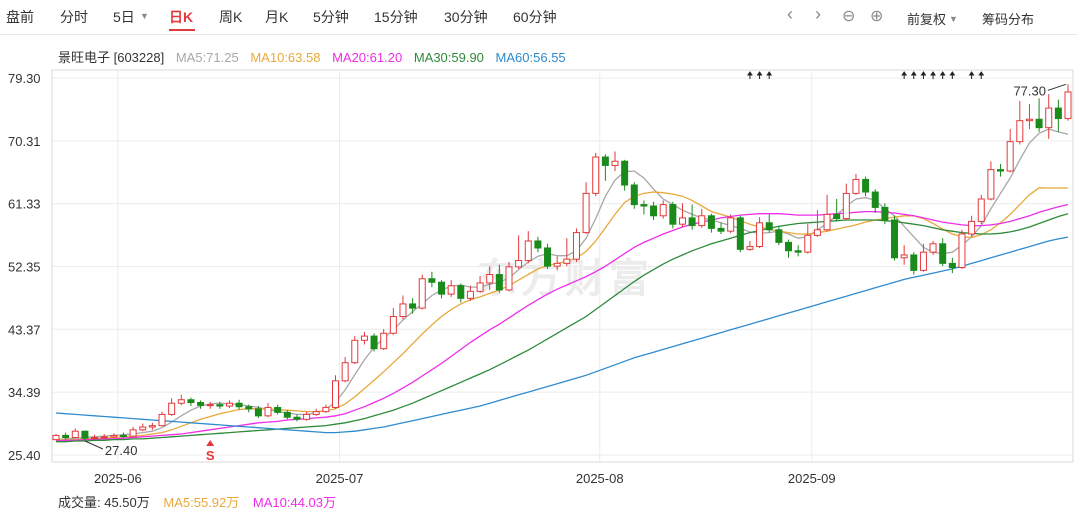  I want to click on adjust-label: 前复权, so click(927, 19).